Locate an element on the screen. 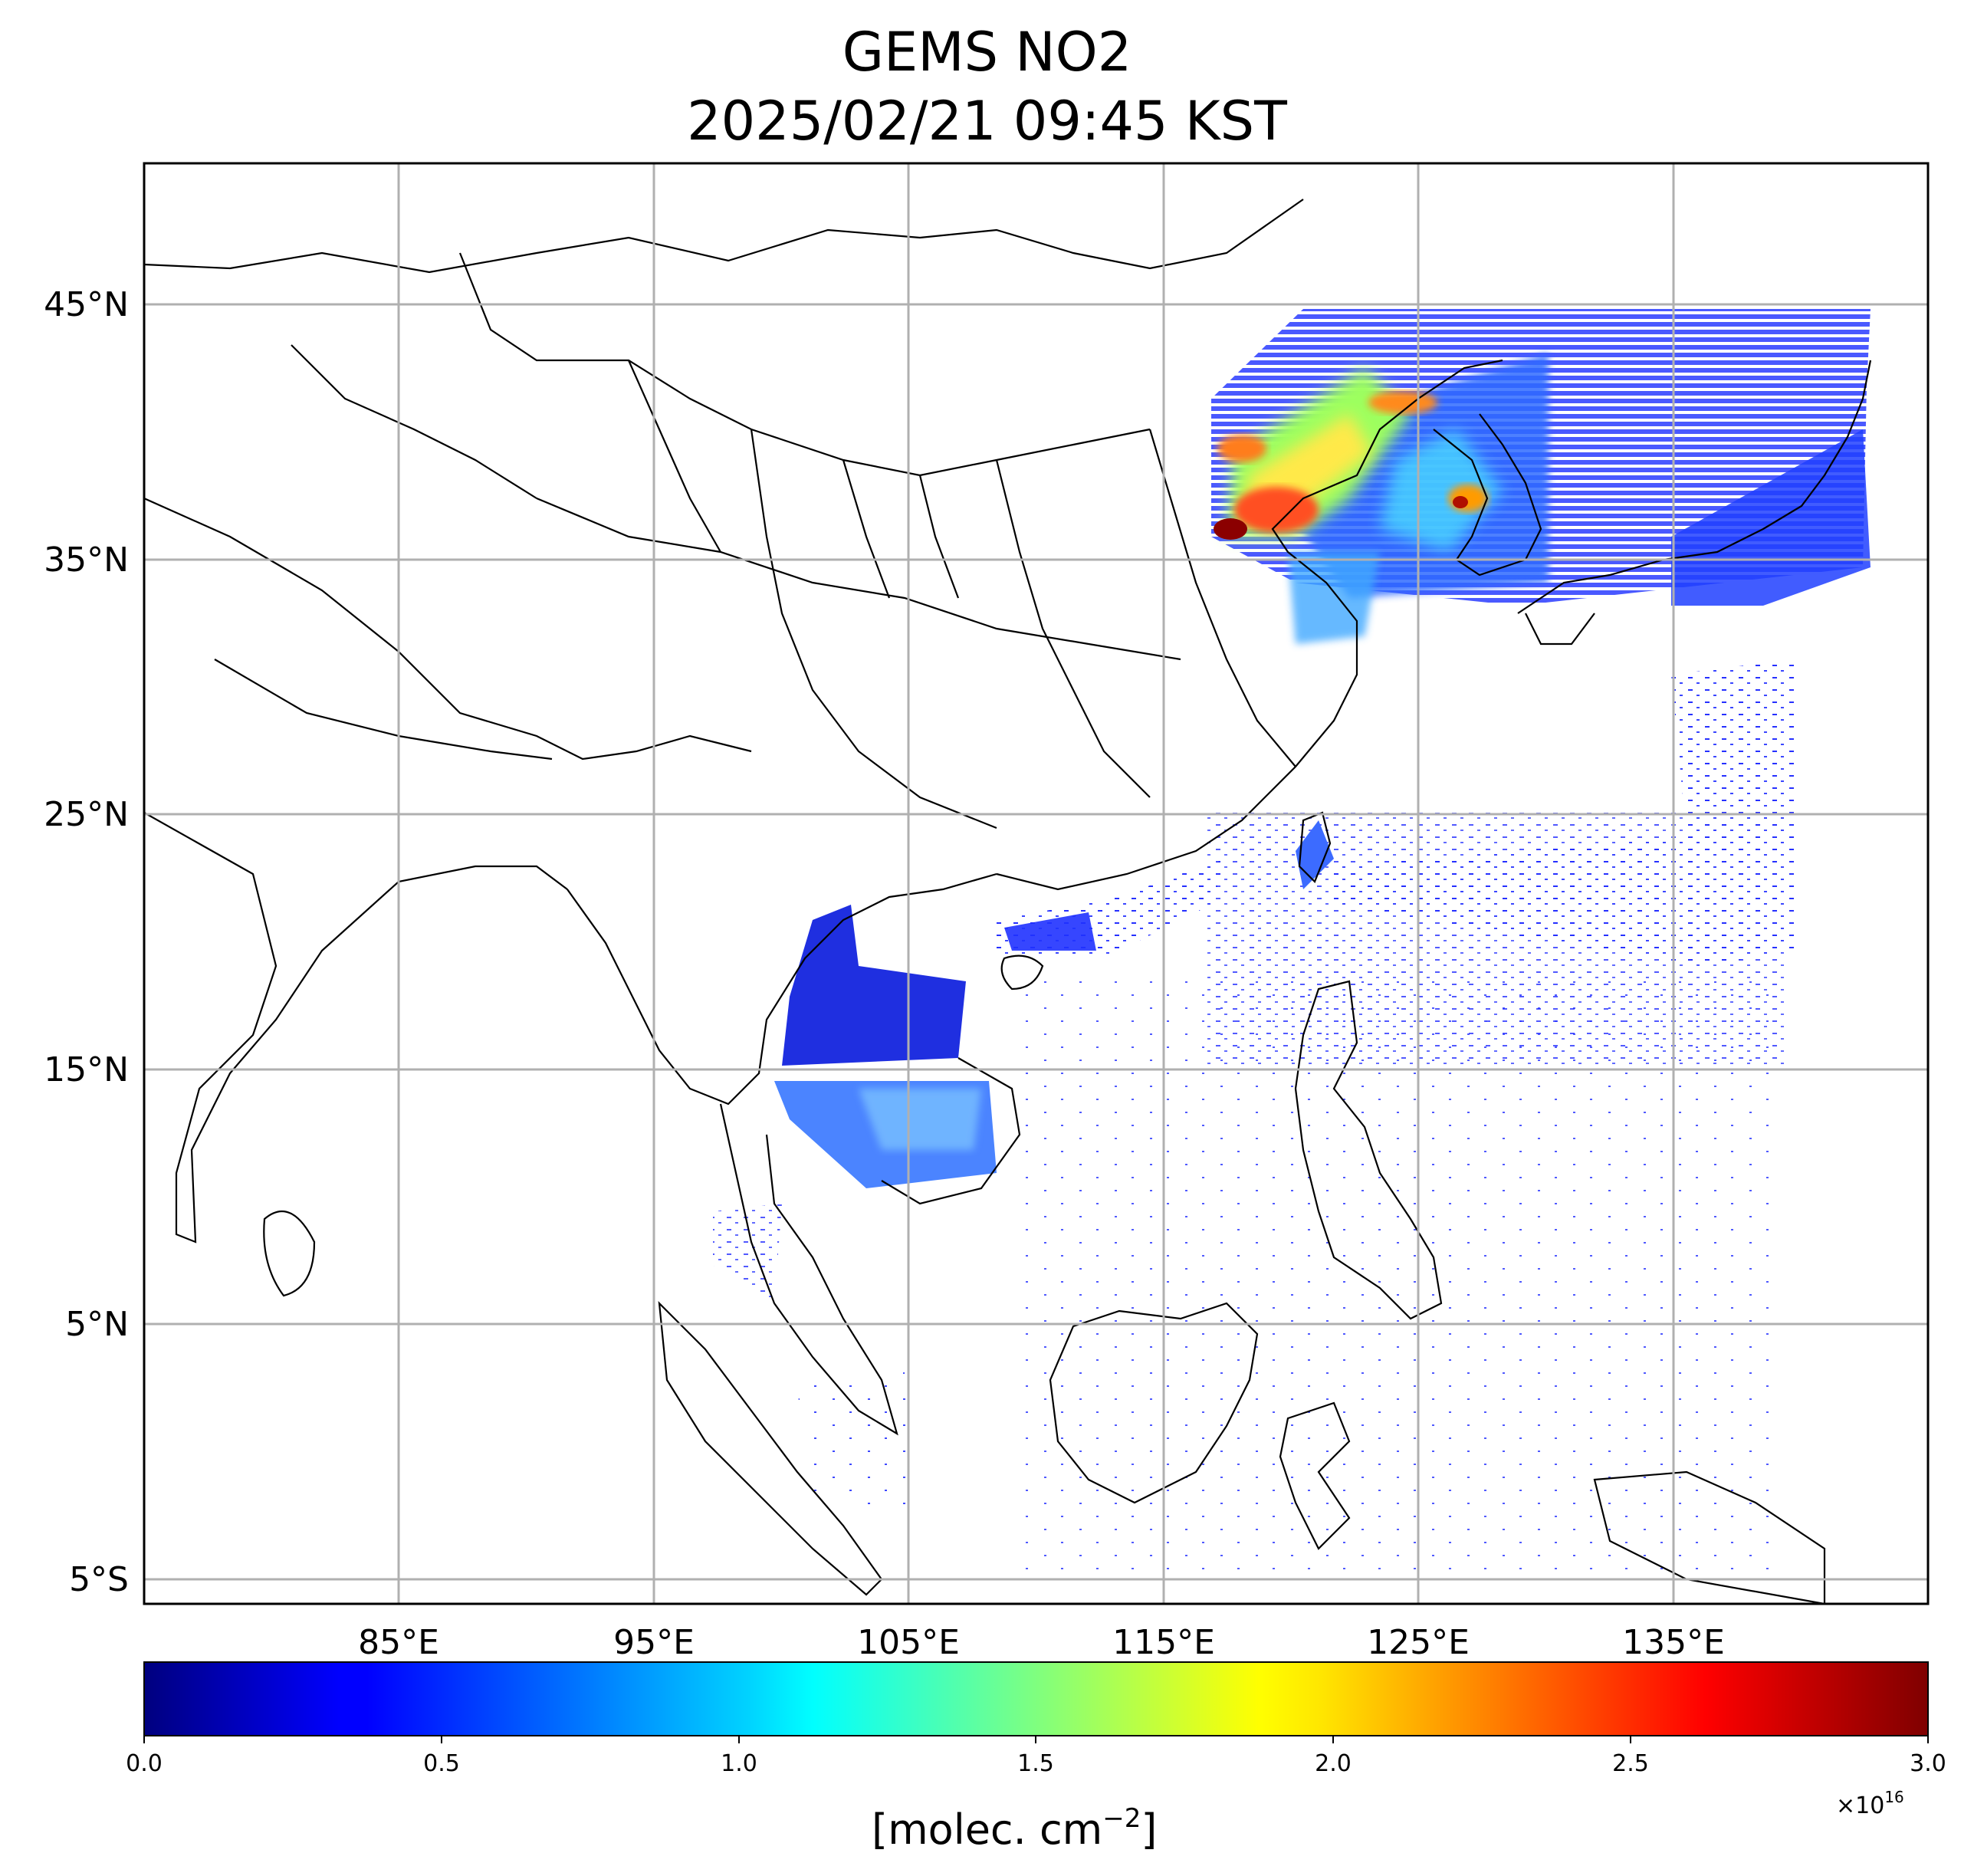  colorbar-tick-1-0: 1.0 is located at coordinates (739, 1764).